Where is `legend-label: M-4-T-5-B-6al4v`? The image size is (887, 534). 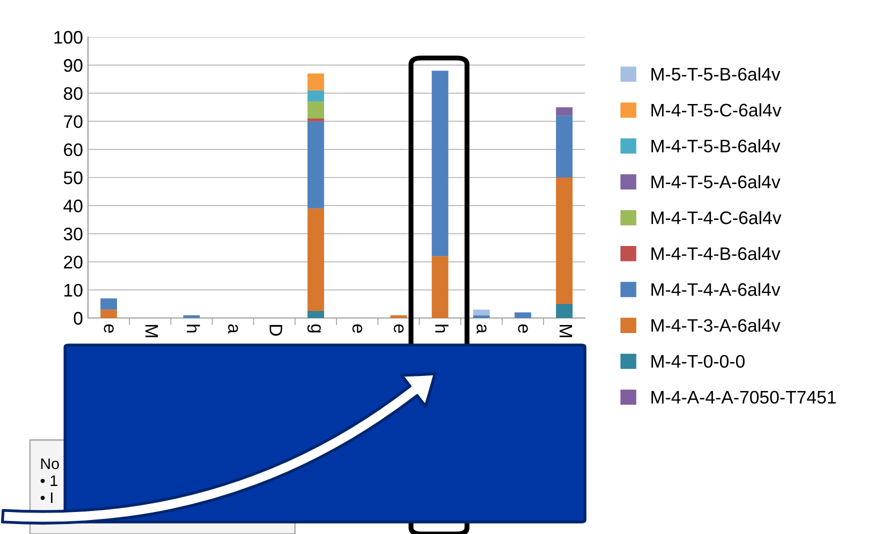 legend-label: M-4-T-5-B-6al4v is located at coordinates (716, 145).